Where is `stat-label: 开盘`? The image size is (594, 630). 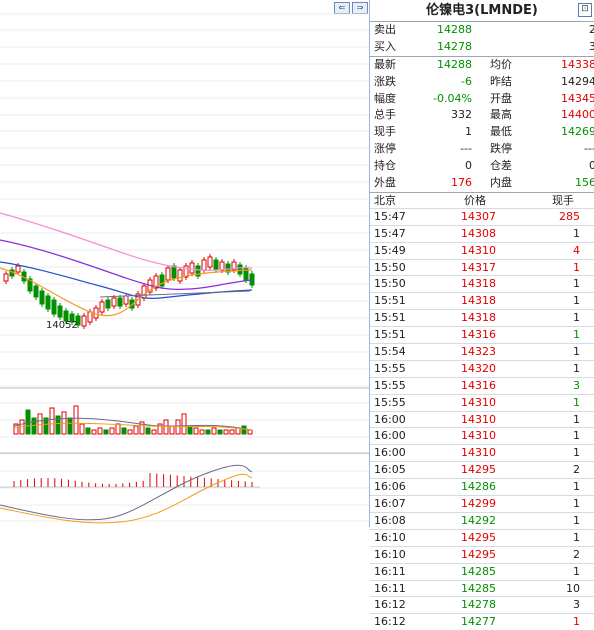 stat-label: 开盘 is located at coordinates (501, 98).